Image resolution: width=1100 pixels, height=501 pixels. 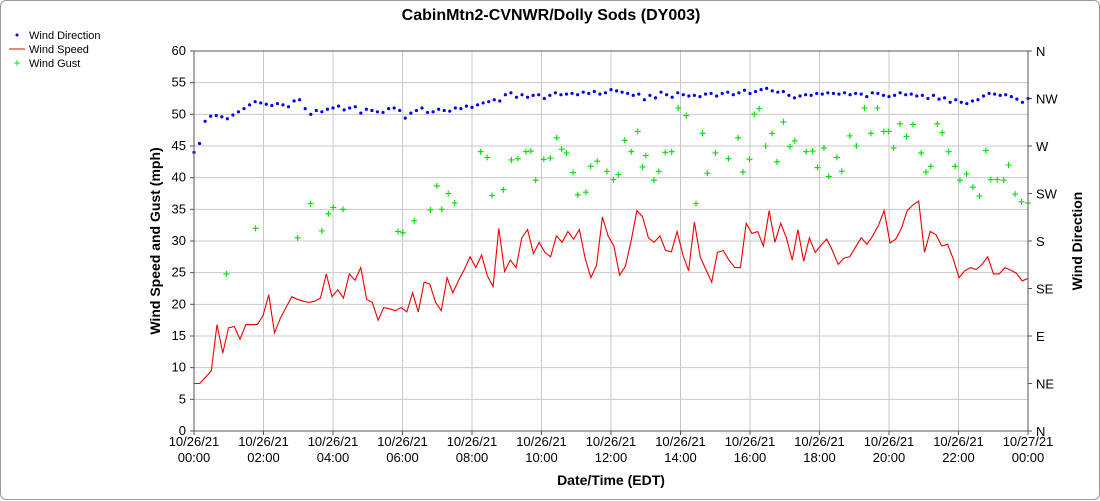 What do you see at coordinates (55, 50) in the screenshot?
I see `legend: Wind Direction Wind Speed + Wind Gust` at bounding box center [55, 50].